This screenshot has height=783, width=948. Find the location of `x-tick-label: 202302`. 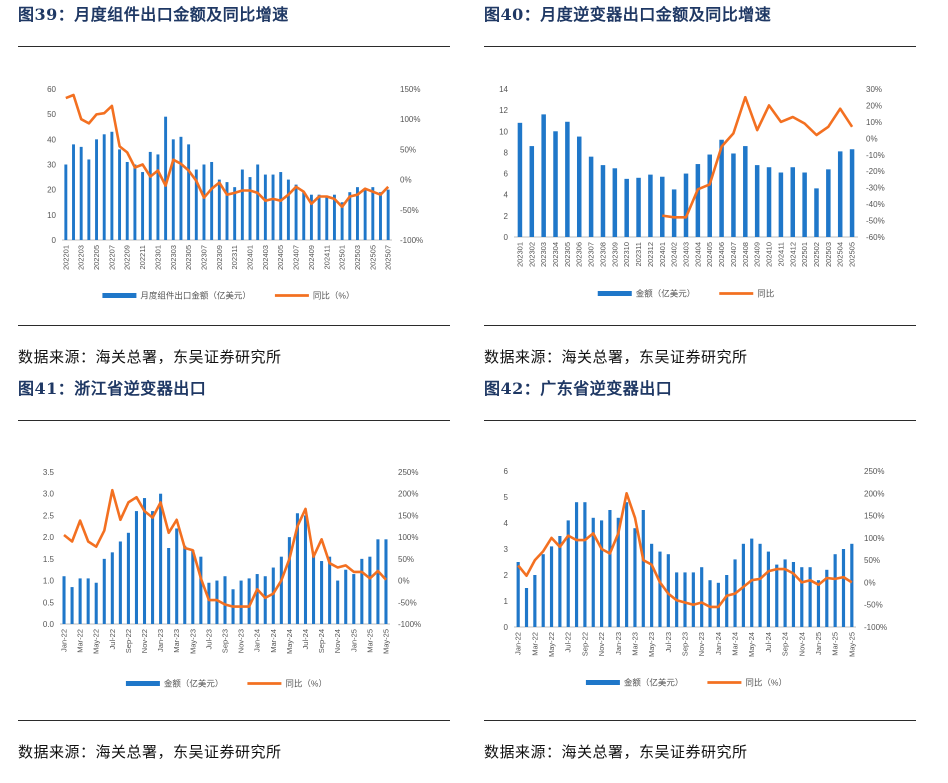

x-tick-label: 202302 is located at coordinates (531, 254).